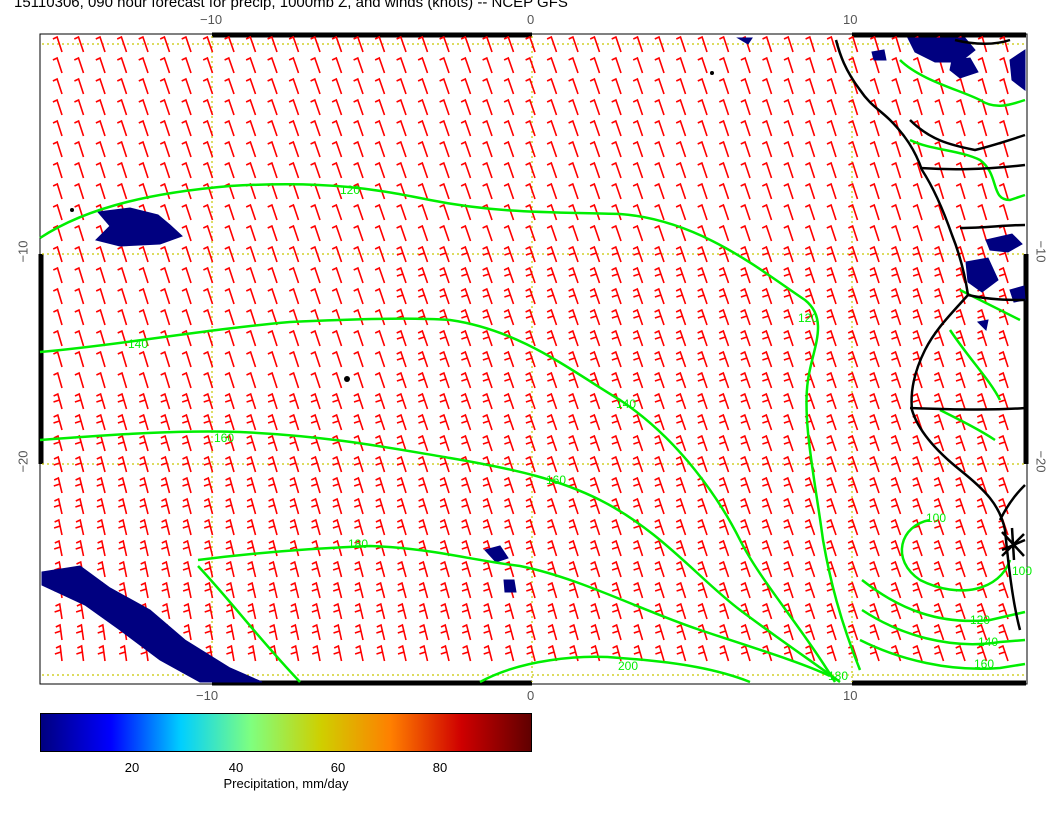  Describe the element at coordinates (132, 767) in the screenshot. I see `colorbar-tick: 20` at that location.